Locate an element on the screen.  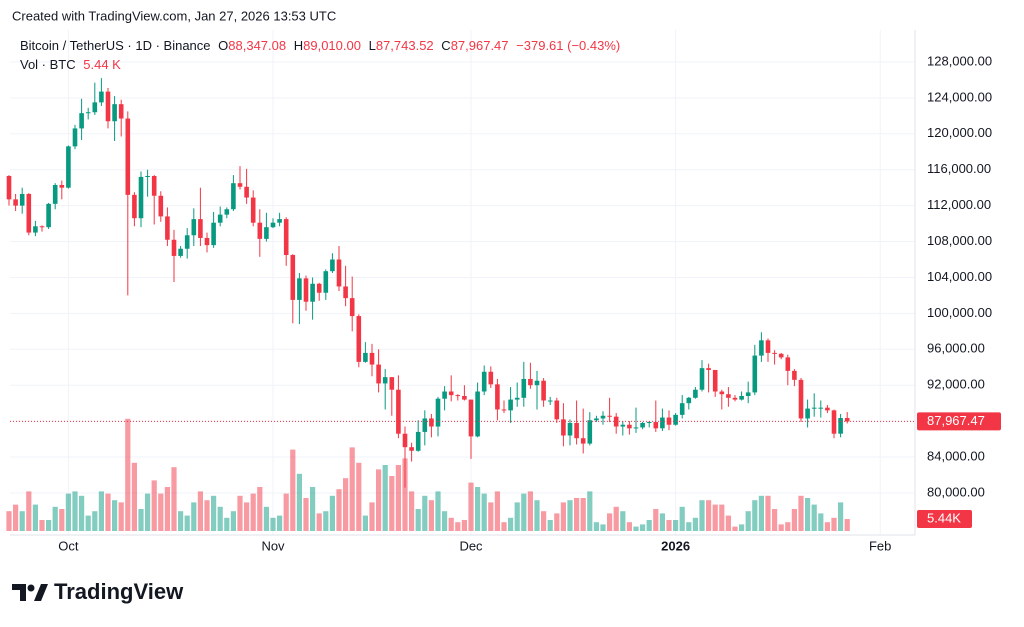
ohlc-key: L is located at coordinates (372, 45).